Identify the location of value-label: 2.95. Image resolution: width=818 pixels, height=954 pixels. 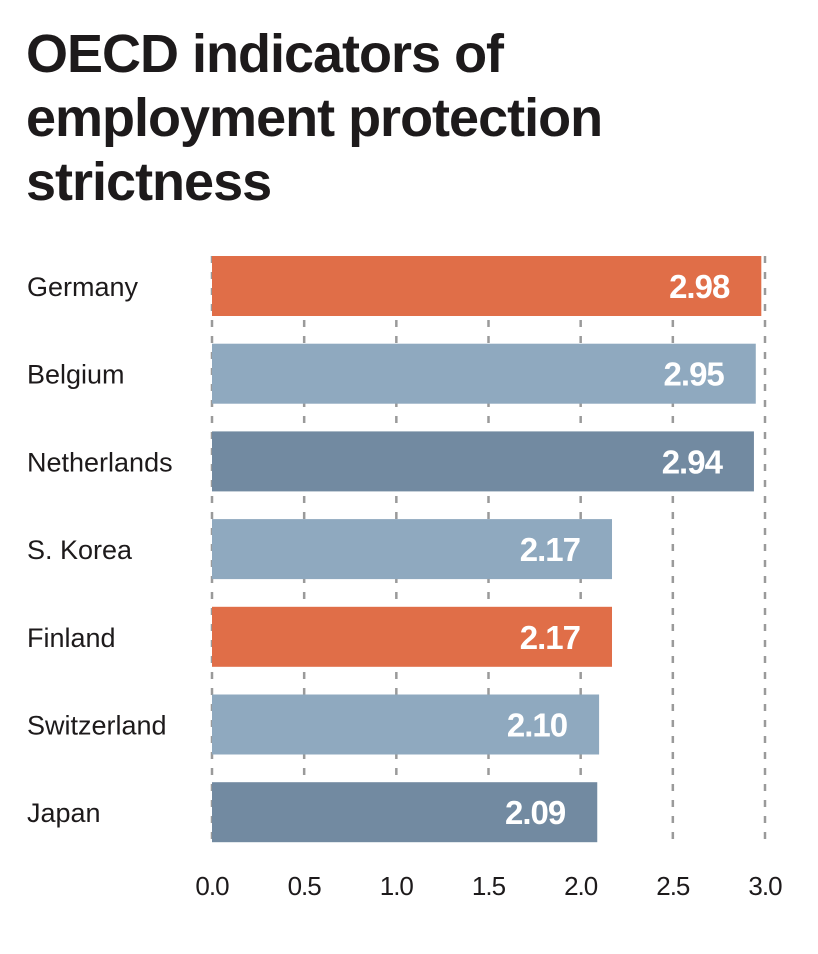
(694, 374).